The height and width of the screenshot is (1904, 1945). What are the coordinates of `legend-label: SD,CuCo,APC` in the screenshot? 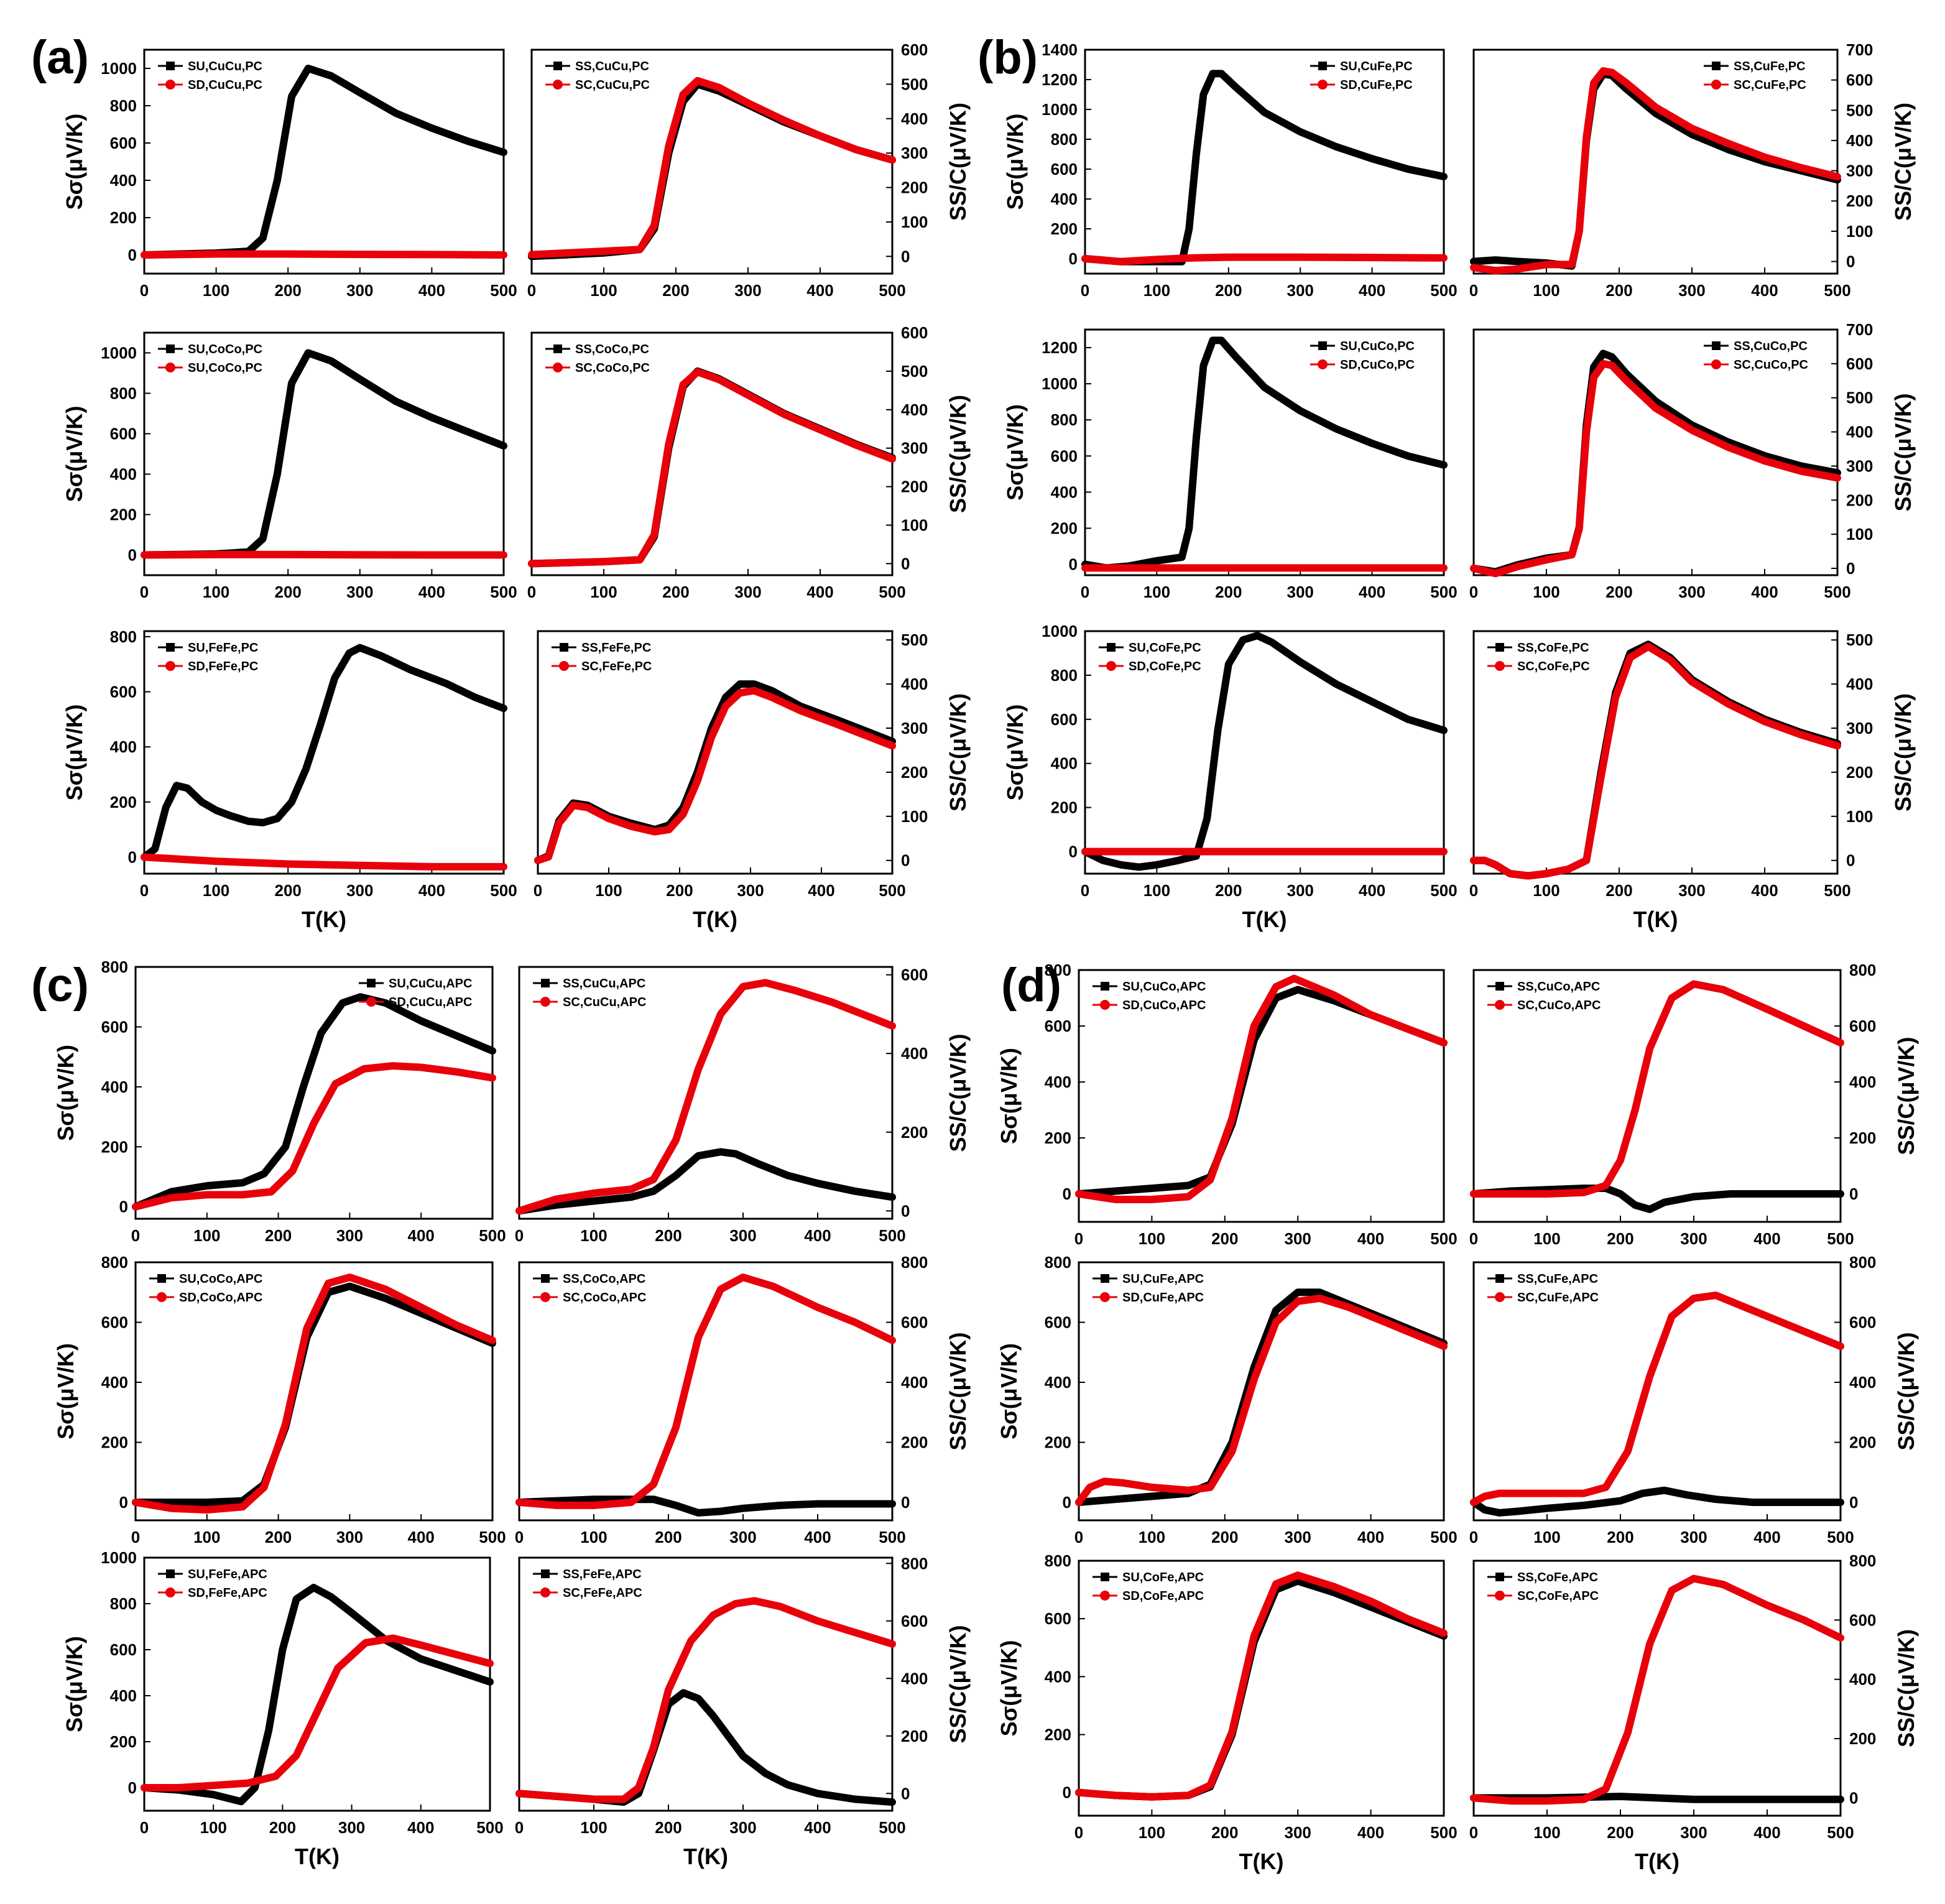 It's located at (1164, 1005).